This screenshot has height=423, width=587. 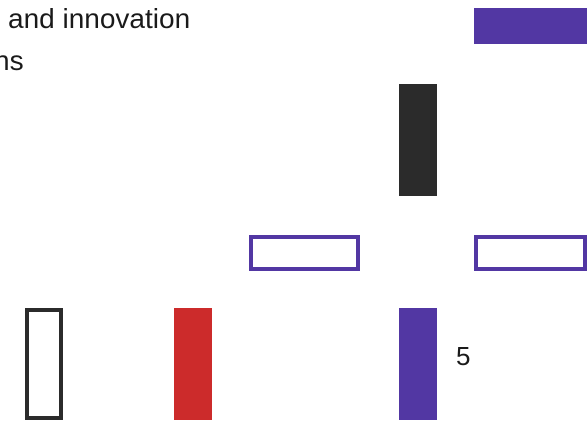 What do you see at coordinates (418, 140) in the screenshot?
I see `black-filled-bar` at bounding box center [418, 140].